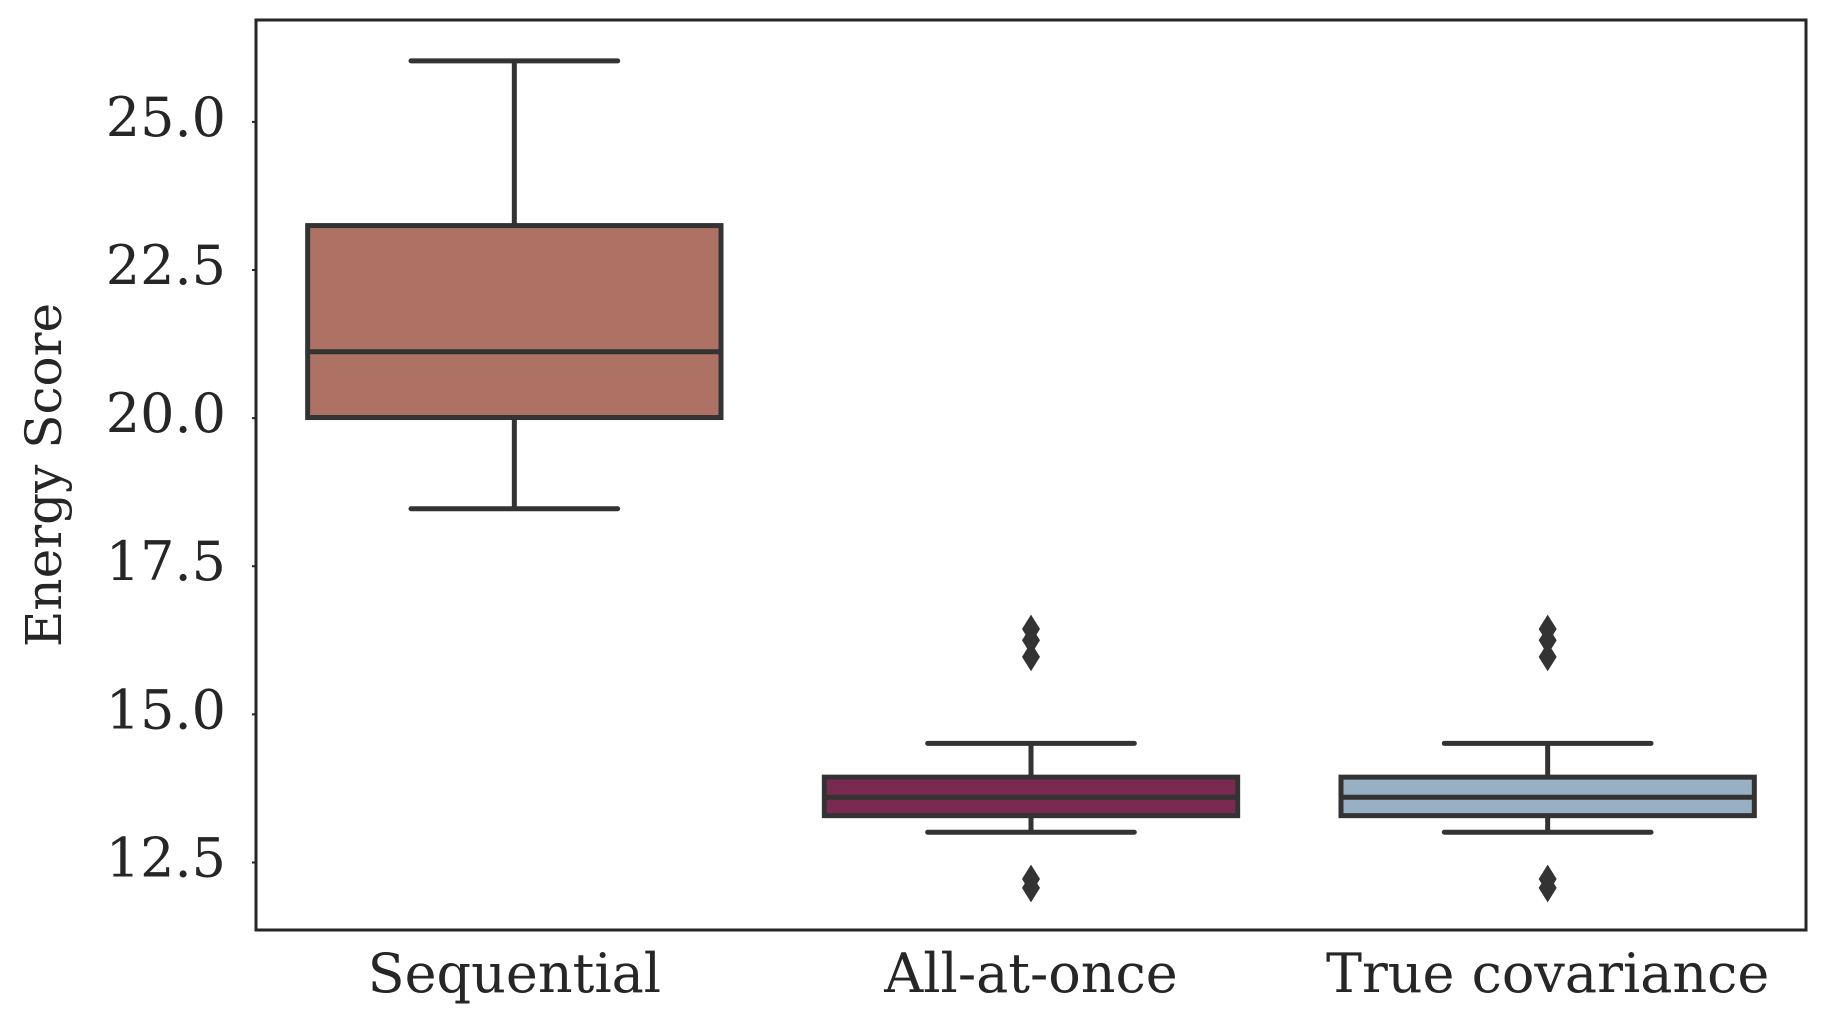 This screenshot has width=1824, height=1032. Describe the element at coordinates (514, 322) in the screenshot. I see `box` at that location.